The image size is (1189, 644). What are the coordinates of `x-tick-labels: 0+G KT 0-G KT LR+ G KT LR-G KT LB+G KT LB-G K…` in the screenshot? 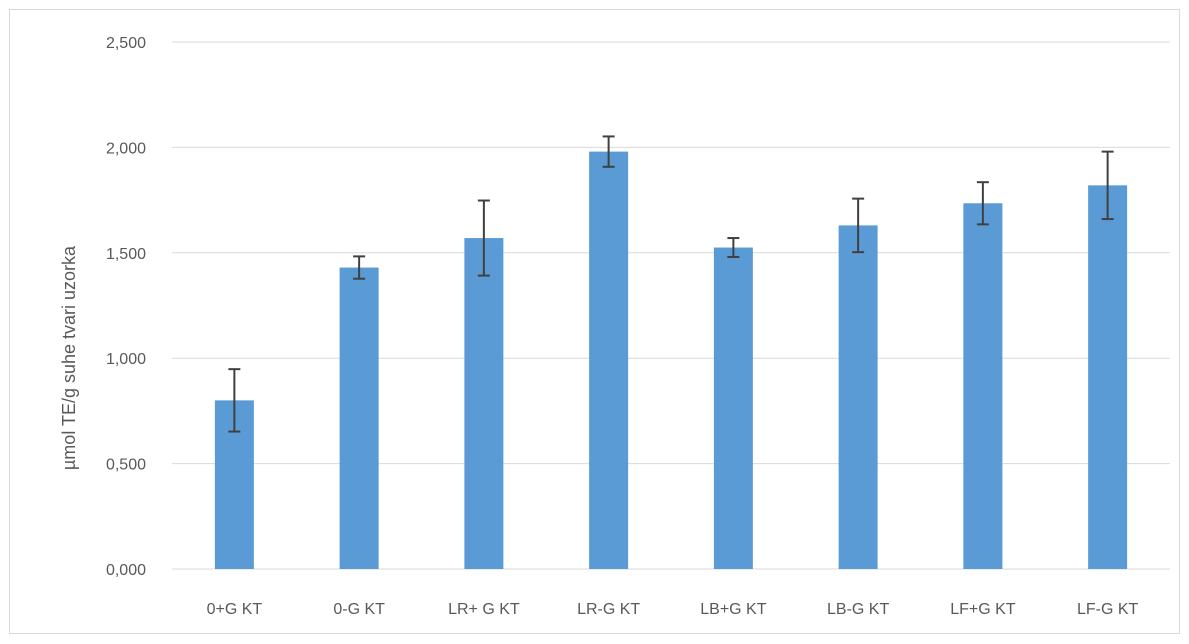 It's located at (673, 609).